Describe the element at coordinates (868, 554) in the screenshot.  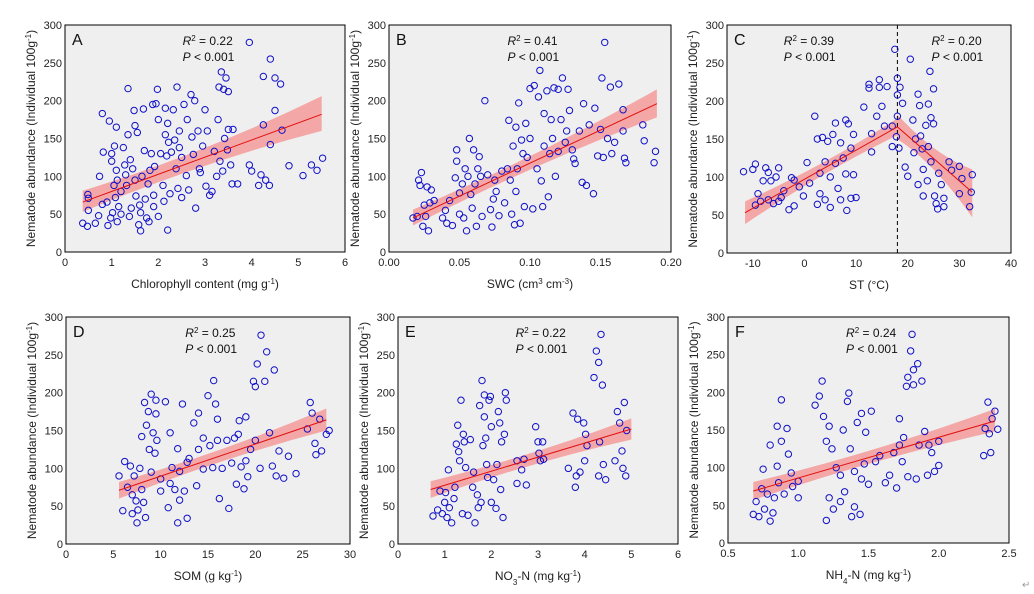
I see `x-tick-label: 1.5` at that location.